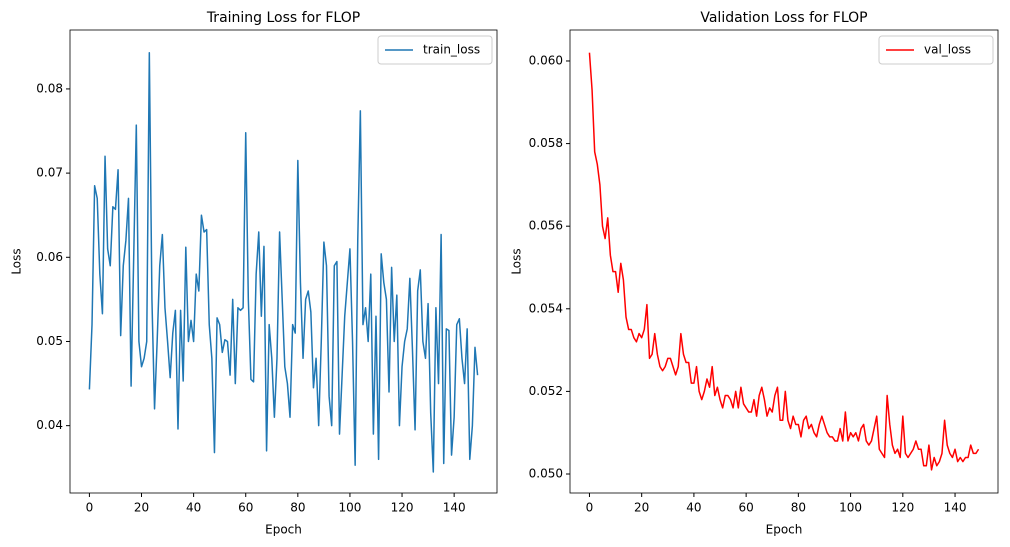 This screenshot has width=1010, height=547. What do you see at coordinates (783, 18) in the screenshot?
I see `chart-title: Validation Loss for FLOP` at bounding box center [783, 18].